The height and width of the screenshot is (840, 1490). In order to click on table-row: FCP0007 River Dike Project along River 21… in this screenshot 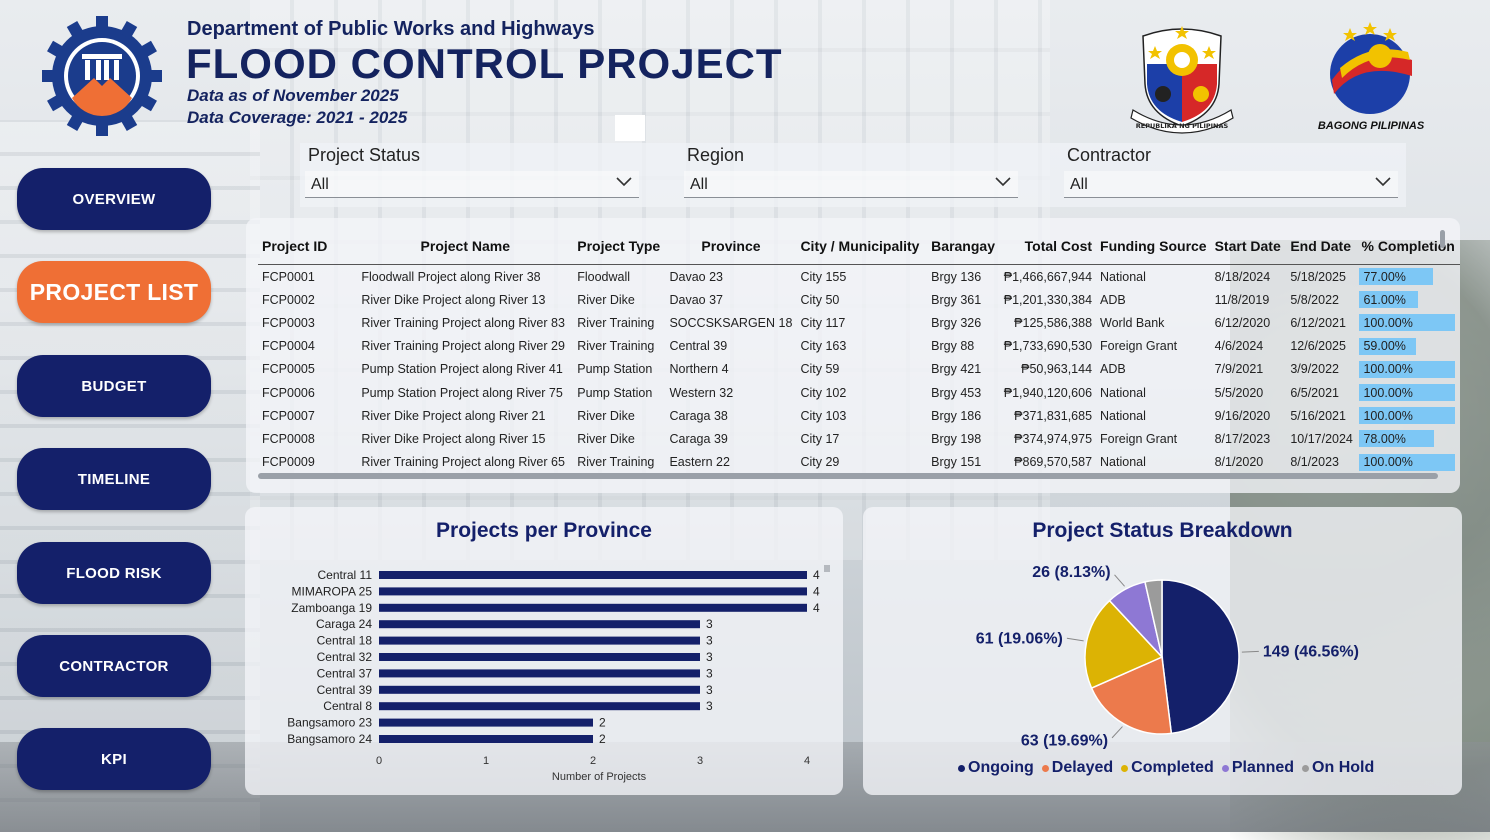, I will do `click(859, 415)`.